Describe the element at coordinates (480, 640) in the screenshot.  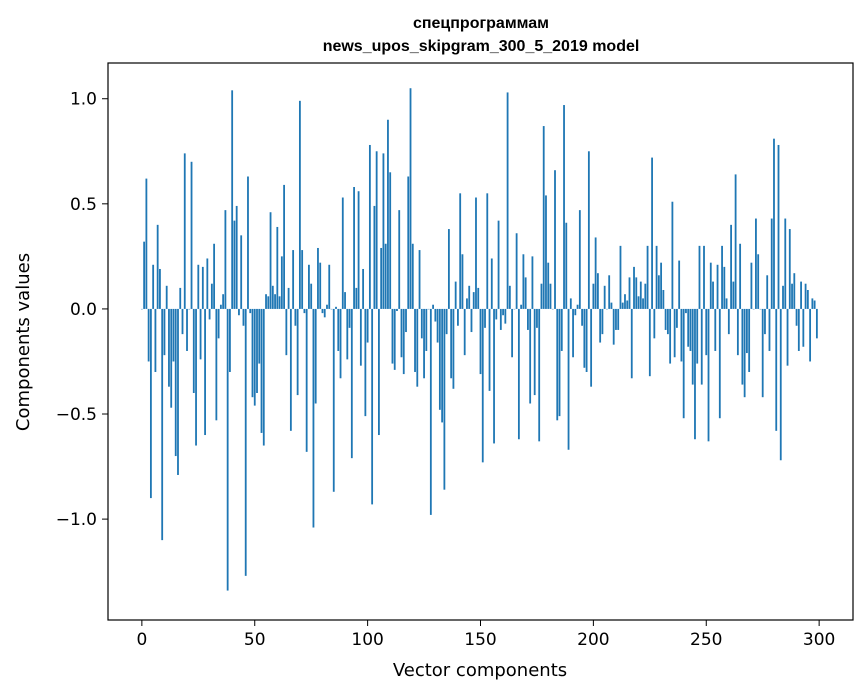
I see `x-tick-label: 150` at that location.